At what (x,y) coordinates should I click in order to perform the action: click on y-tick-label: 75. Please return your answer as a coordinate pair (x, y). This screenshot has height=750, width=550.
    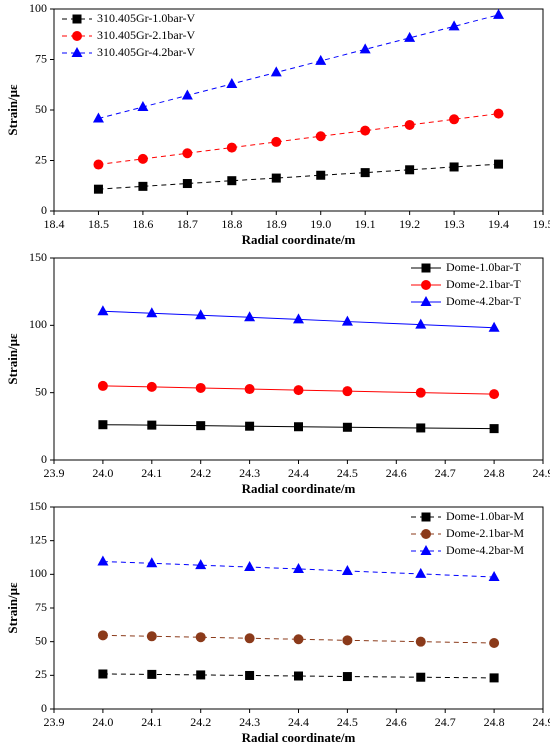
    Looking at the image, I should click on (41, 607).